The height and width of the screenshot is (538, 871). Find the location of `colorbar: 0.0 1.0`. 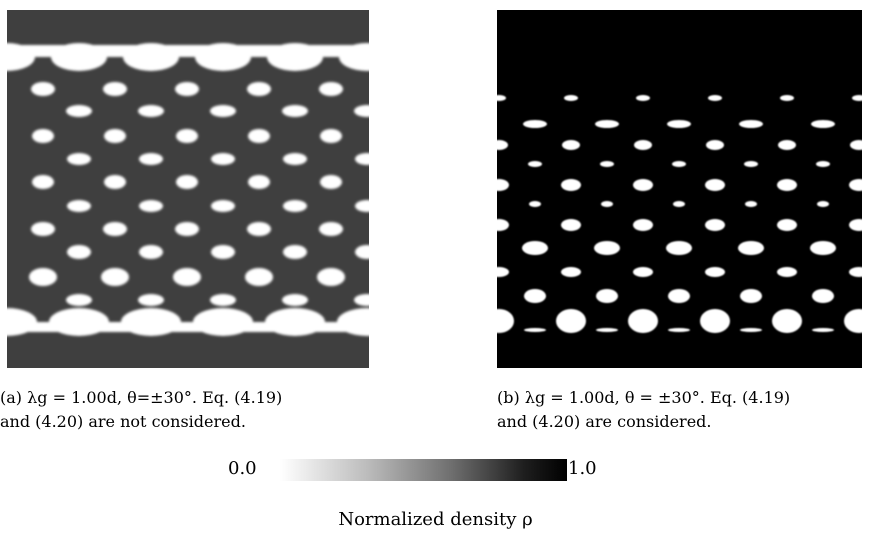

colorbar: 0.0 1.0 is located at coordinates (435, 470).